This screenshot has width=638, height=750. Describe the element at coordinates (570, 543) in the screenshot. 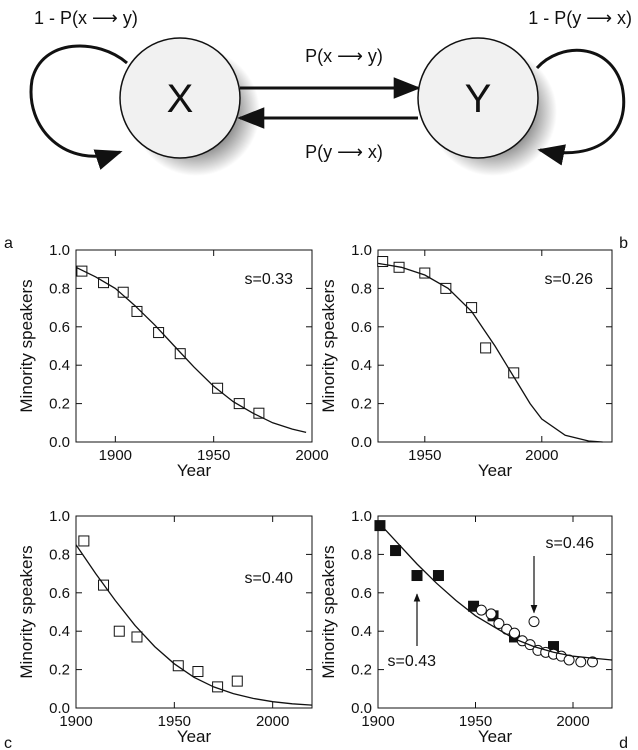

I see `annotation-label: s=0.46` at that location.